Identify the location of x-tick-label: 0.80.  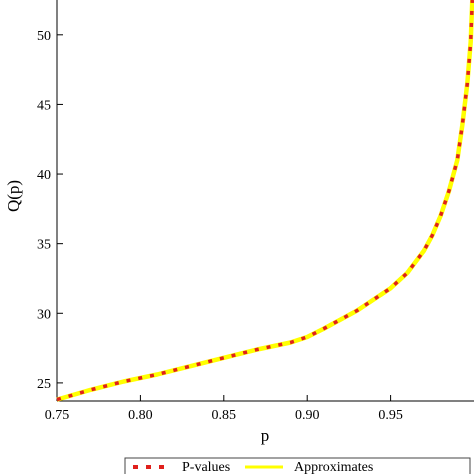
(140, 415).